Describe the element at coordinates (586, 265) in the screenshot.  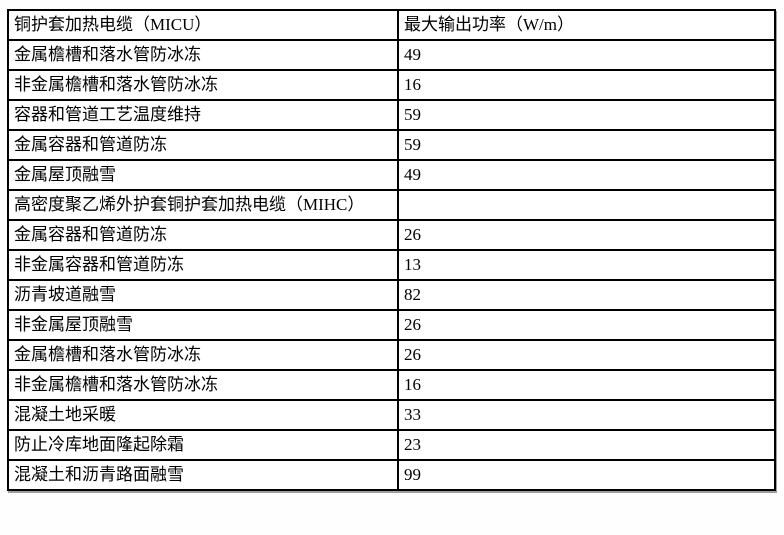
I see `power-value-cell: 13` at that location.